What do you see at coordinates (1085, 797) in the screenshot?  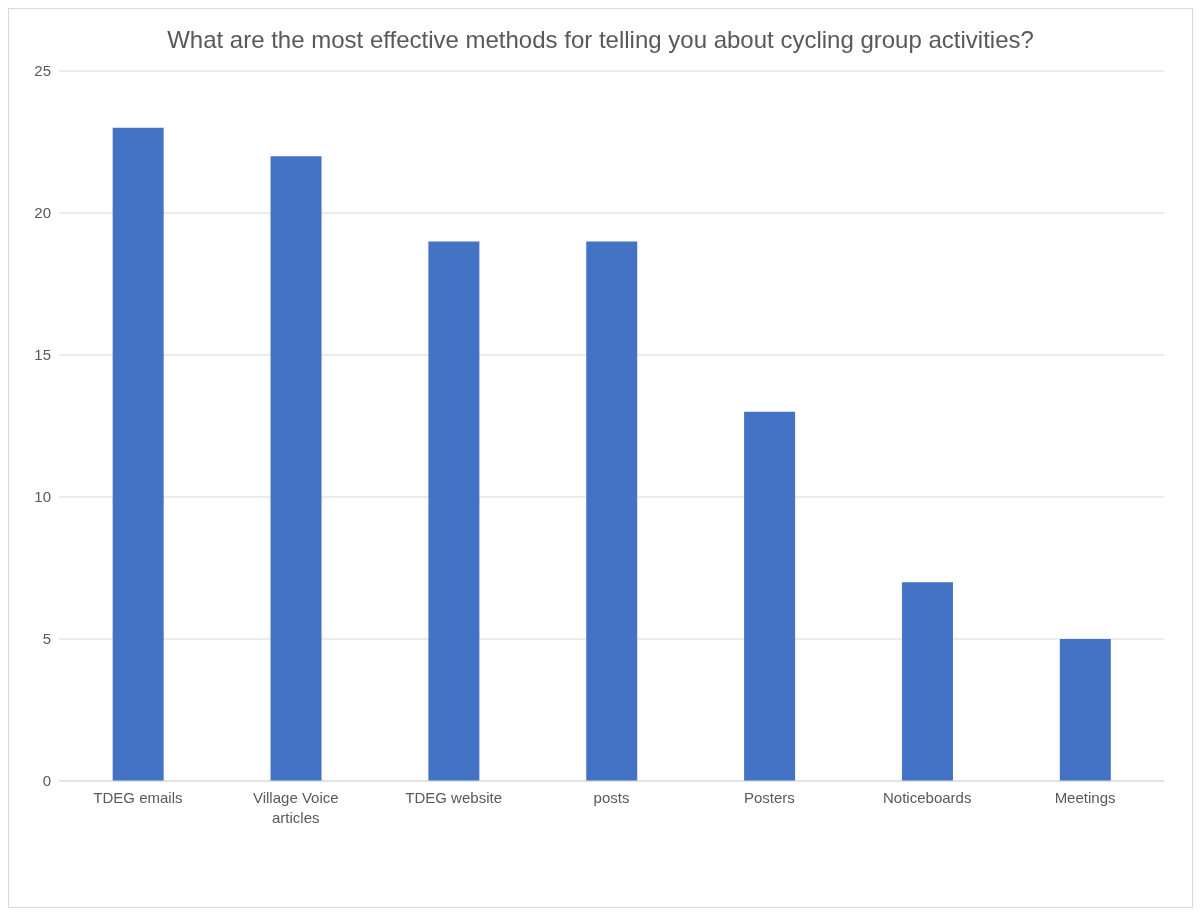 I see `x-tick-label: Meetings` at bounding box center [1085, 797].